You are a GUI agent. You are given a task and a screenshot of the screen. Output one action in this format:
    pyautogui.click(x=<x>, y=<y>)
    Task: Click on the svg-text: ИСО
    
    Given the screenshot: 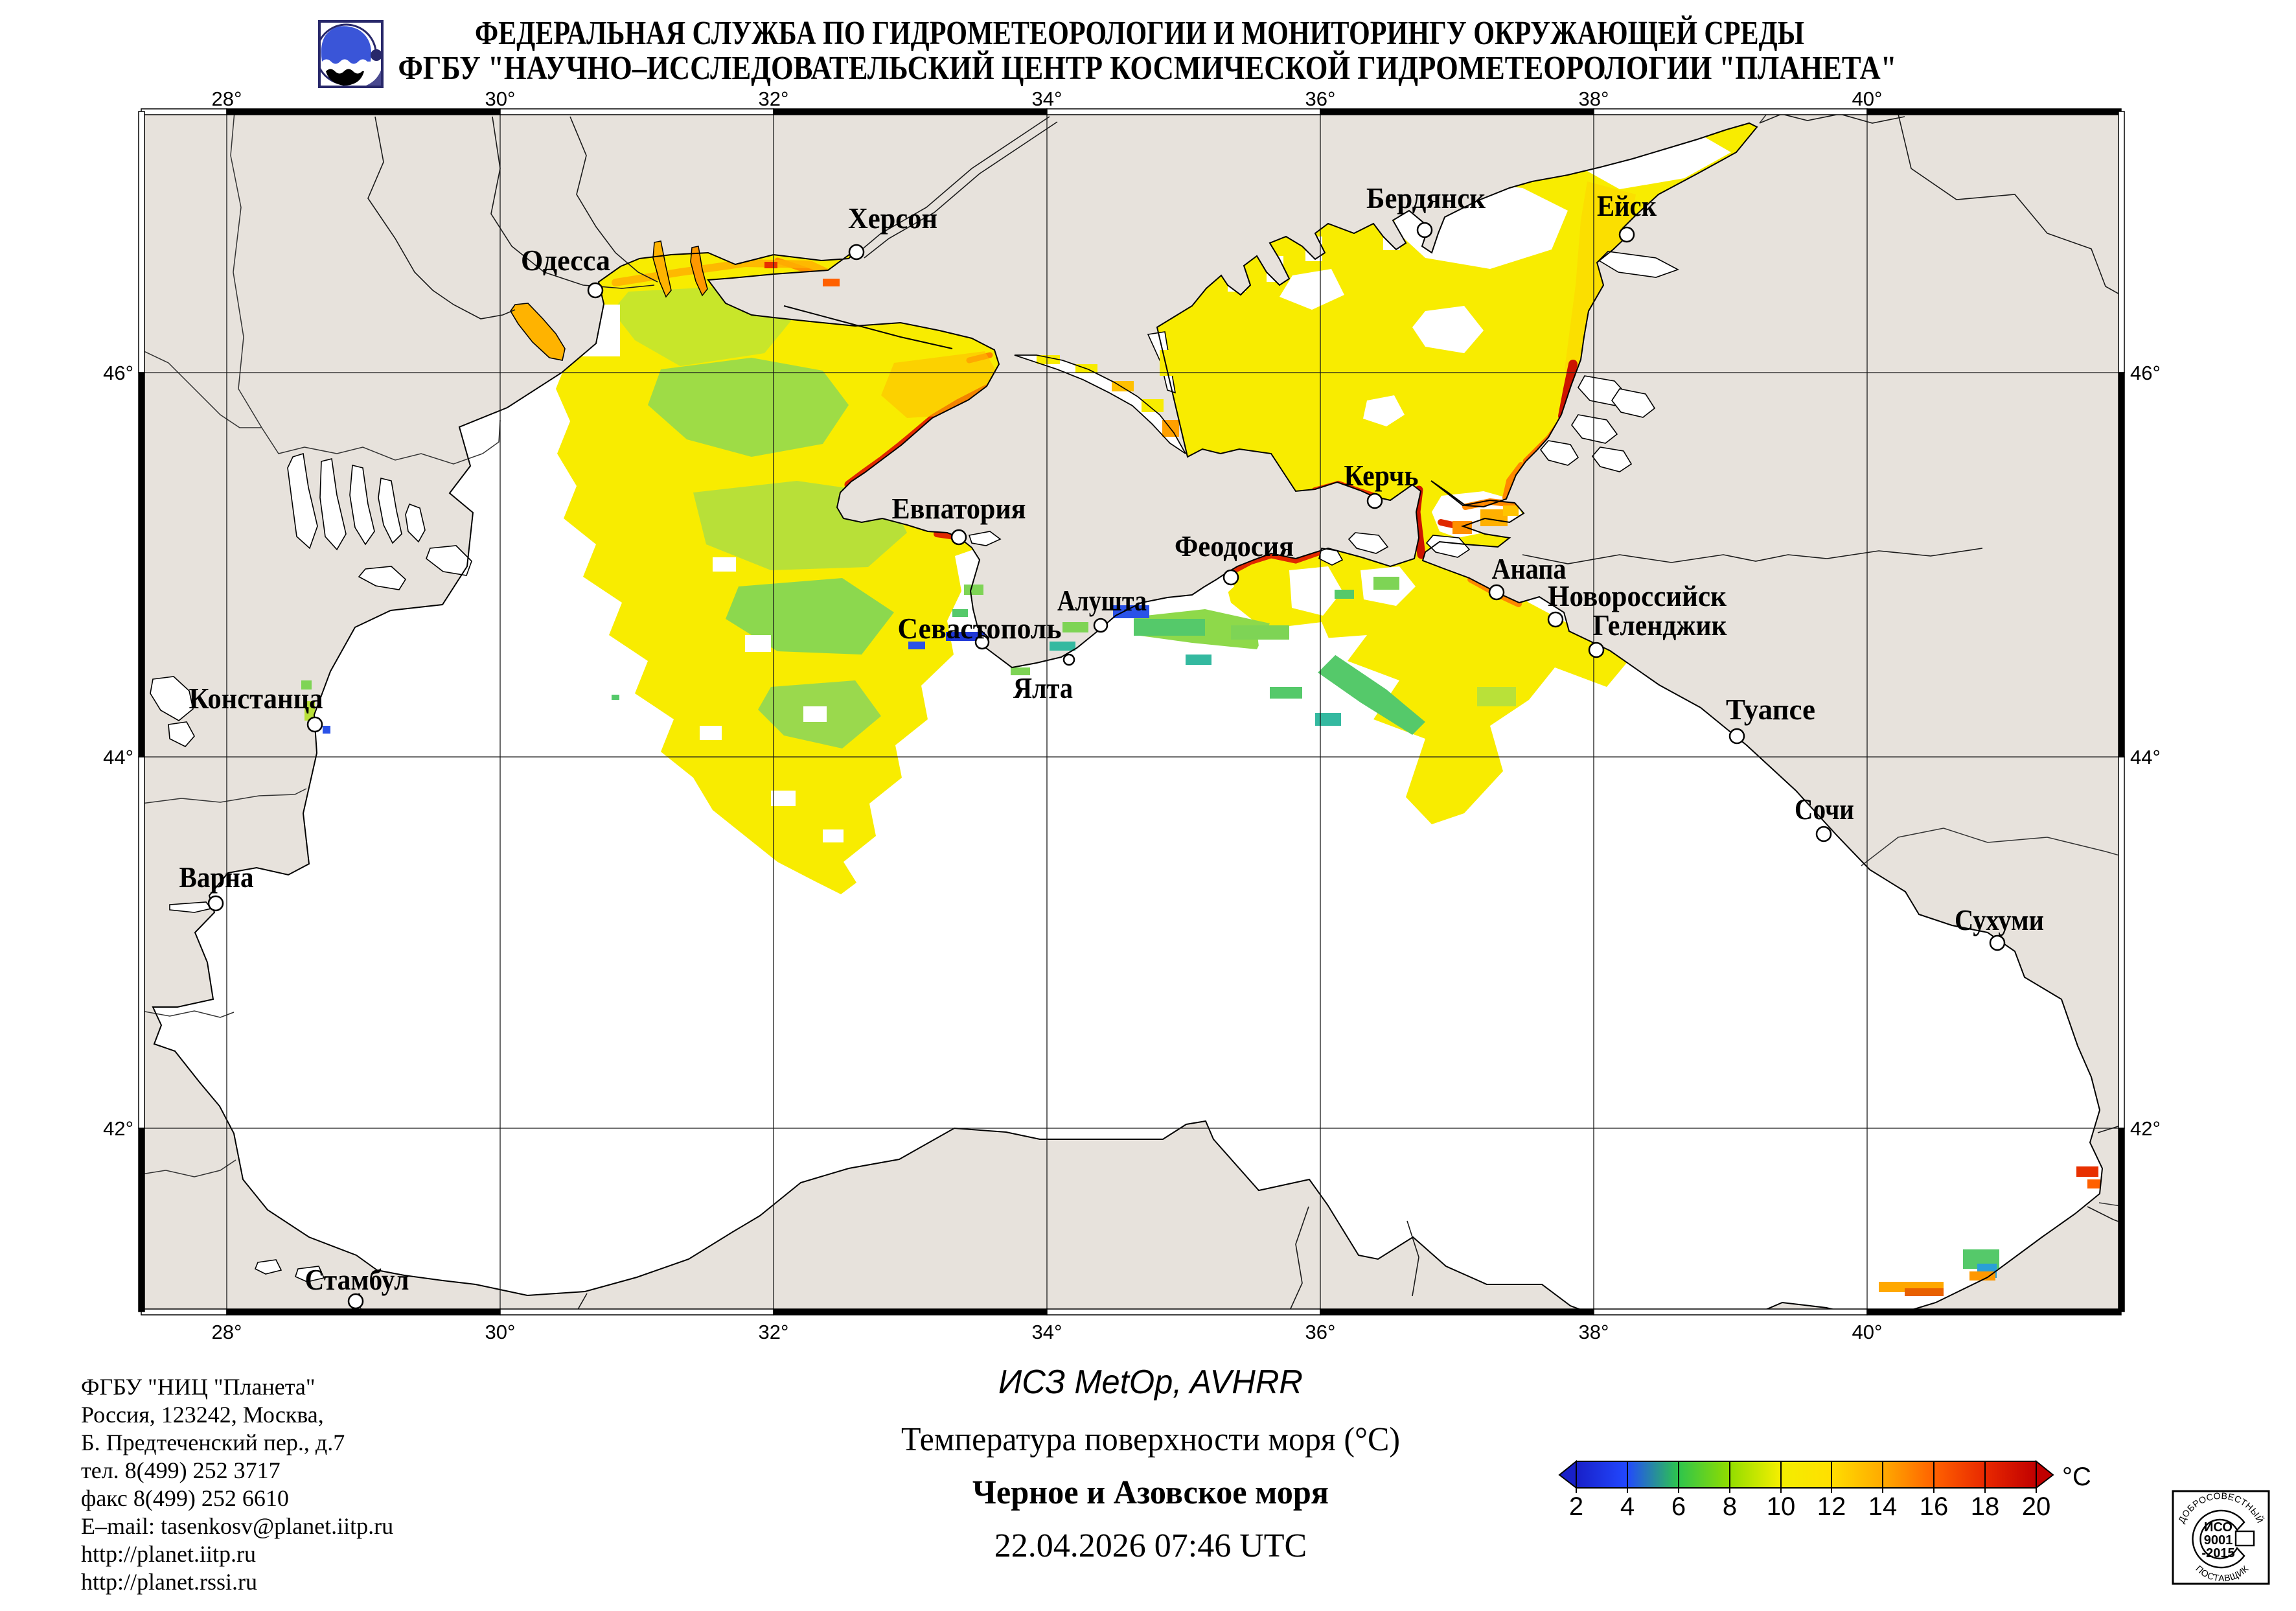 What is the action you would take?
    pyautogui.click(x=2218, y=1528)
    